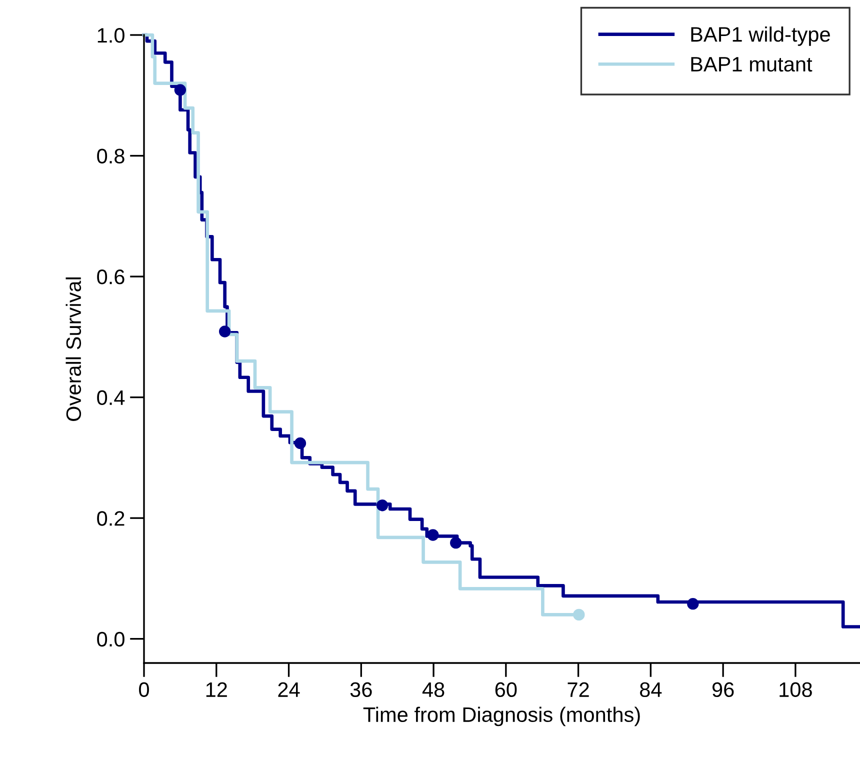  Describe the element at coordinates (760, 36) in the screenshot. I see `legend-label: BAP1 wild-type` at that location.